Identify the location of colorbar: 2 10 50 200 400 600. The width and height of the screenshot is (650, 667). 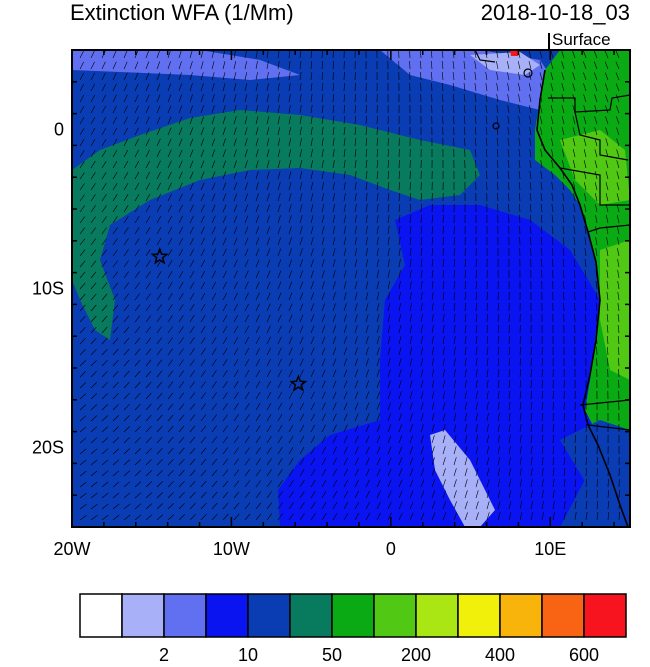
(353, 629).